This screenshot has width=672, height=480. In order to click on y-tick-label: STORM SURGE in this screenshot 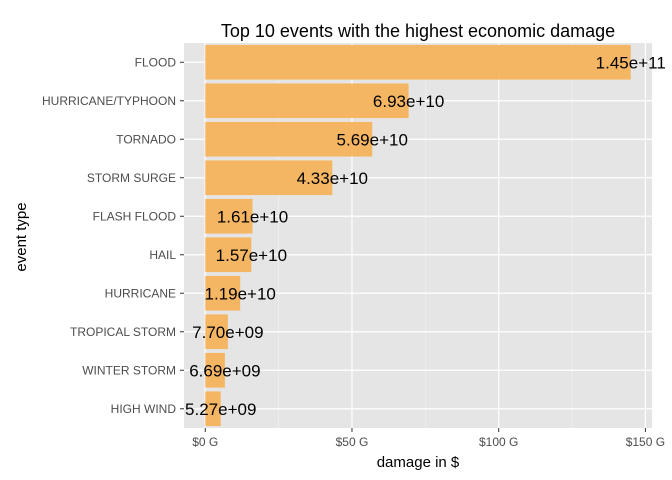, I will do `click(131, 178)`.